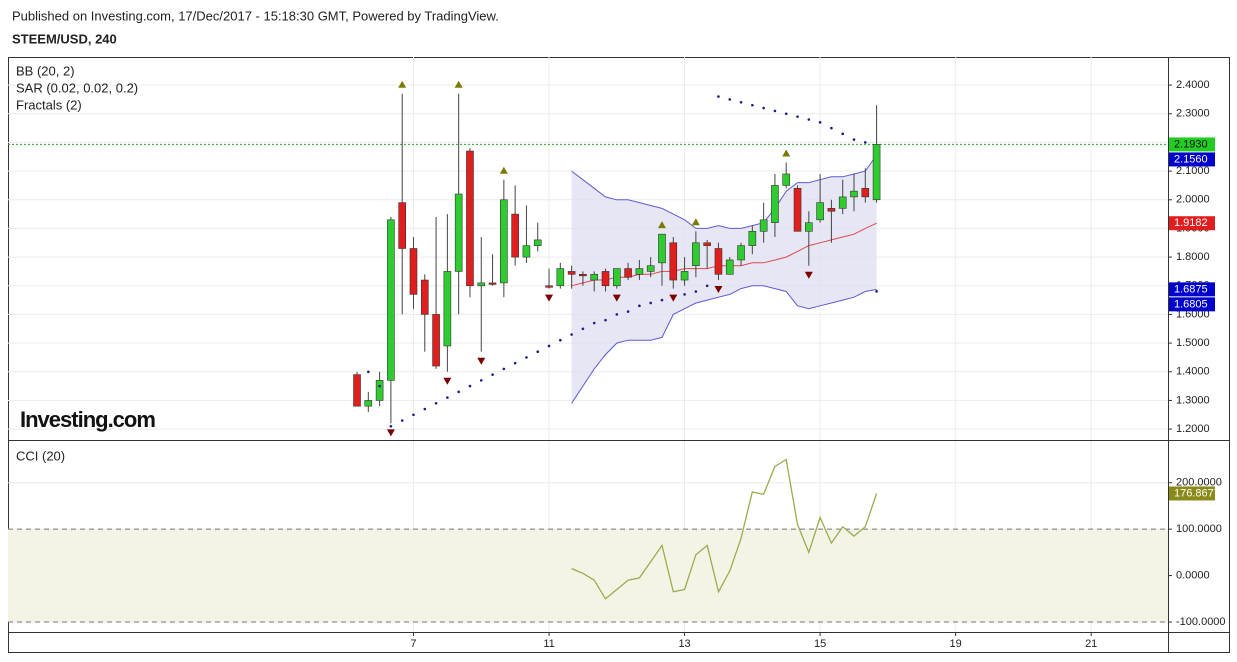 The image size is (1237, 662). I want to click on y-tick-label: 1.8000, so click(1193, 257).